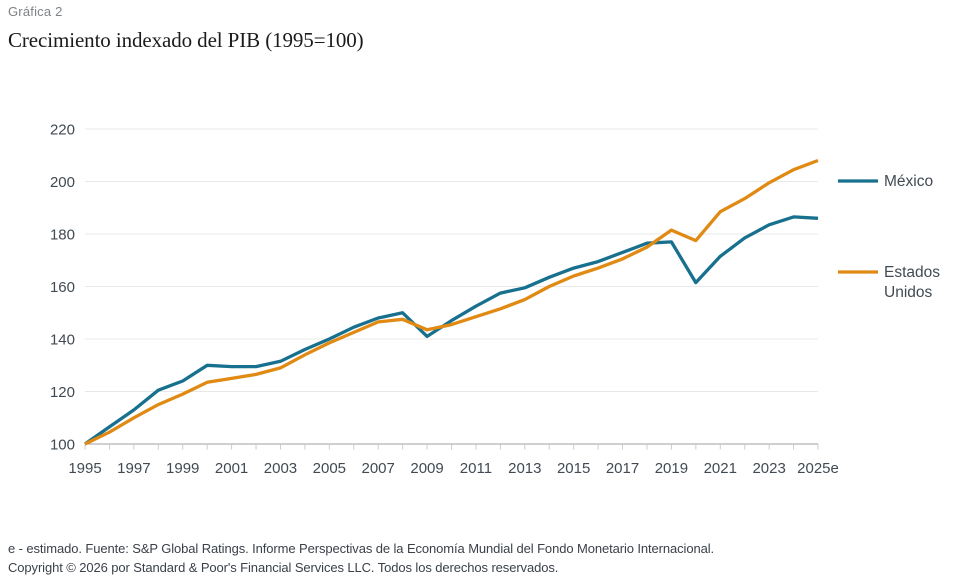 This screenshot has height=588, width=959. I want to click on chart-number-label: Gráfica 2, so click(35, 11).